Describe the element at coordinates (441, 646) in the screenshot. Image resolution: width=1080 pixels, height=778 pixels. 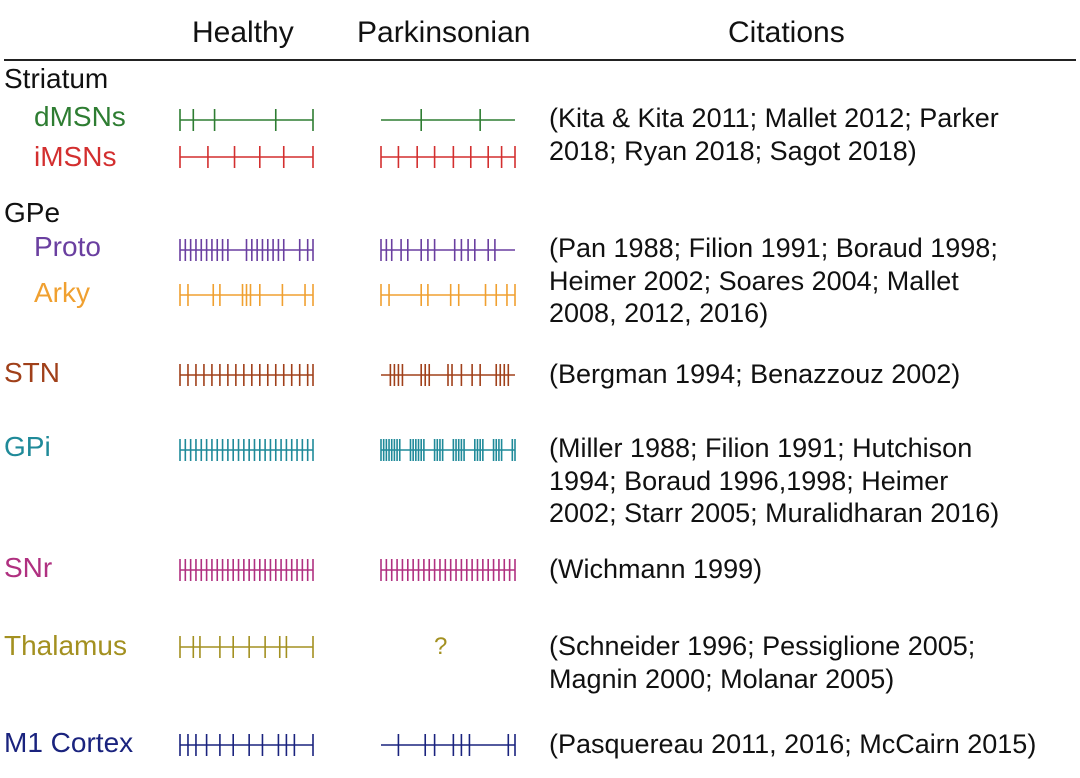
I see `parkinsonian-unknown-marker: ?` at that location.